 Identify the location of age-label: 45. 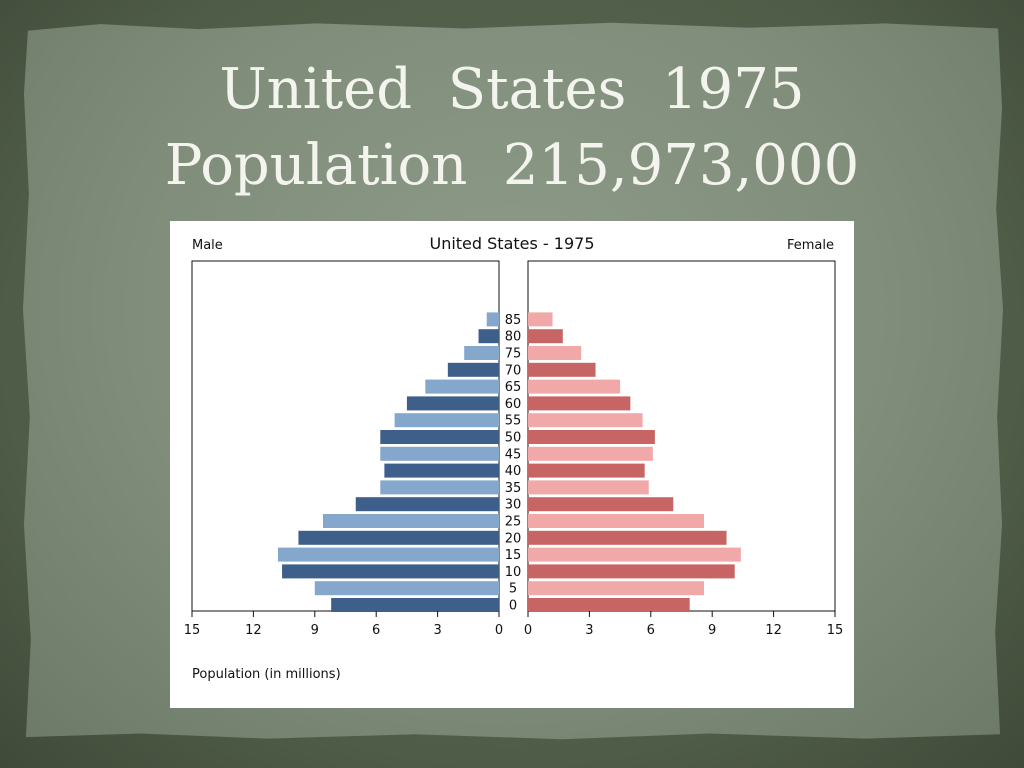
(513, 454).